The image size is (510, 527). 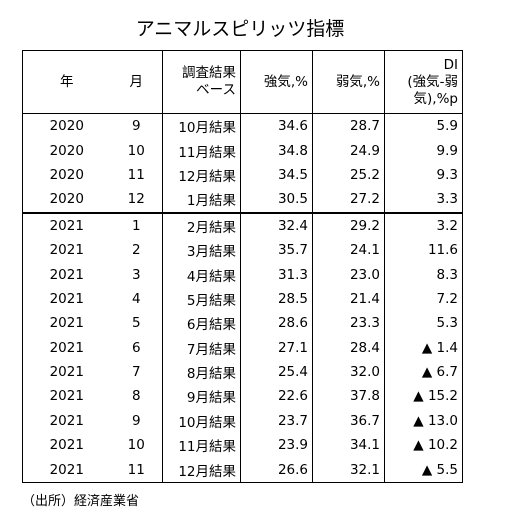 I want to click on table-cell: 7.2, so click(x=423, y=299).